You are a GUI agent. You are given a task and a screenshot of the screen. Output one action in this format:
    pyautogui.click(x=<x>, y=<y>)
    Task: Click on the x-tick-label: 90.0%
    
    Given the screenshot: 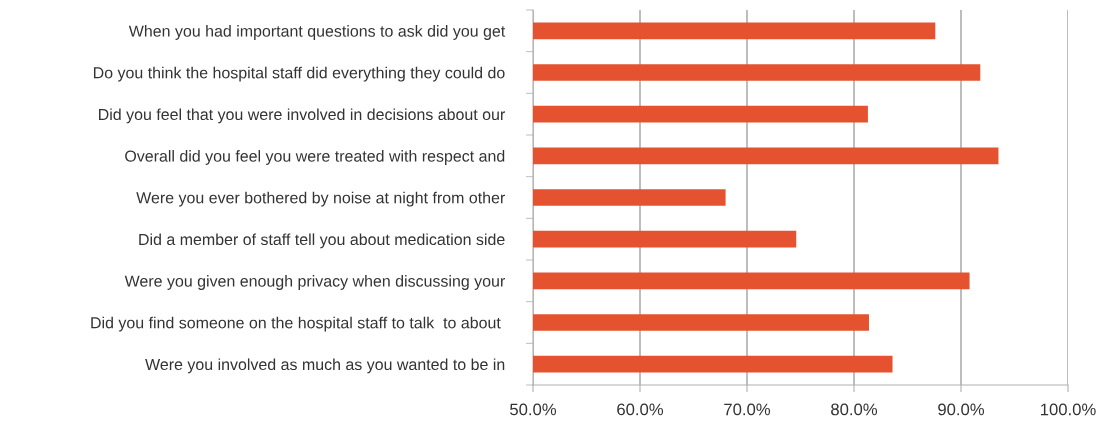 What is the action you would take?
    pyautogui.click(x=961, y=409)
    